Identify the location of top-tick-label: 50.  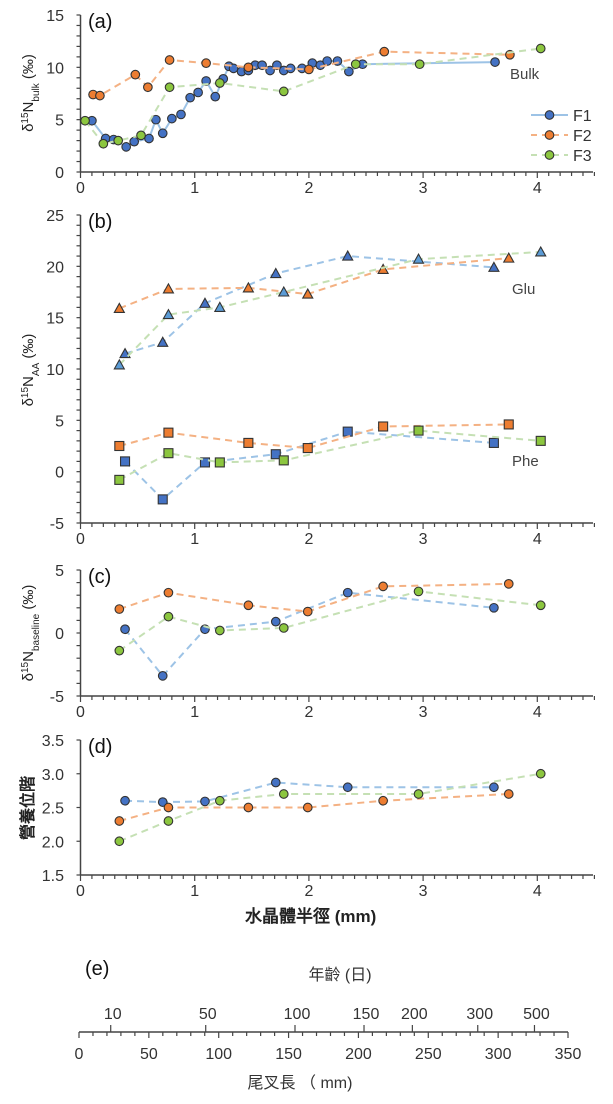
(208, 1014).